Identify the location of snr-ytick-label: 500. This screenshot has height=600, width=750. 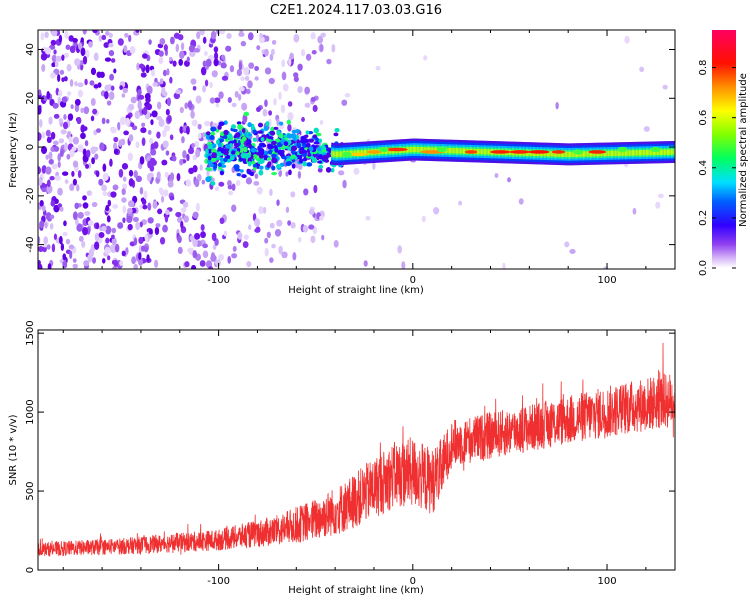
(30, 491).